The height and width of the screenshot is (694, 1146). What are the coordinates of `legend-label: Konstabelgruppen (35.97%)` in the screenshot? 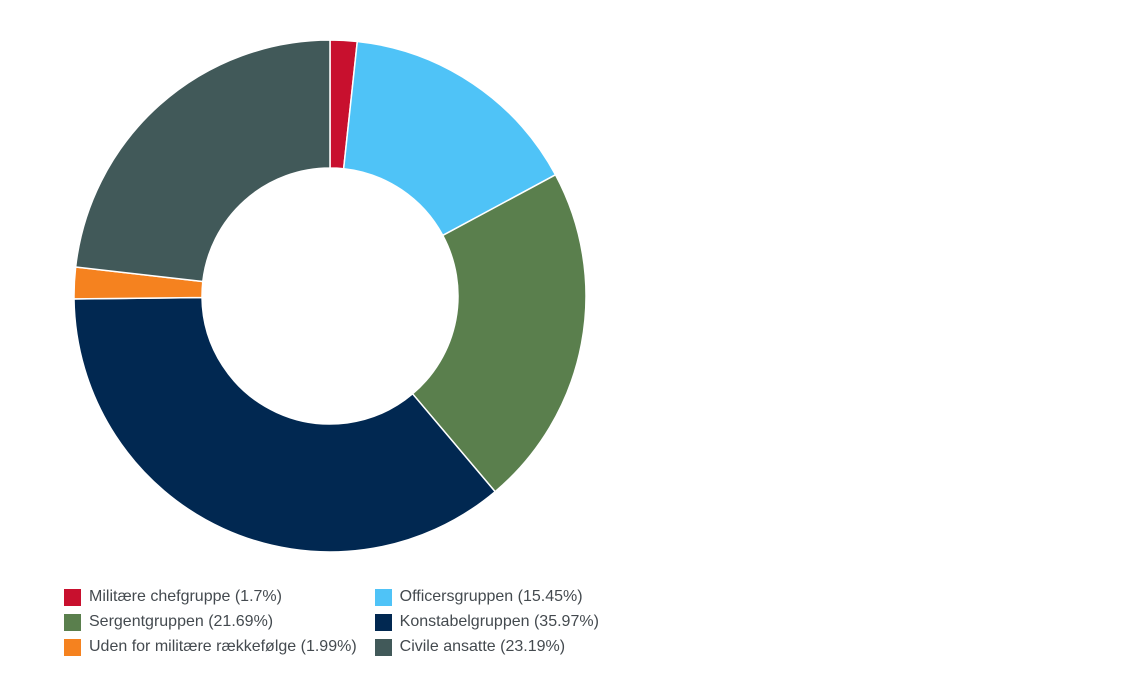 It's located at (499, 621).